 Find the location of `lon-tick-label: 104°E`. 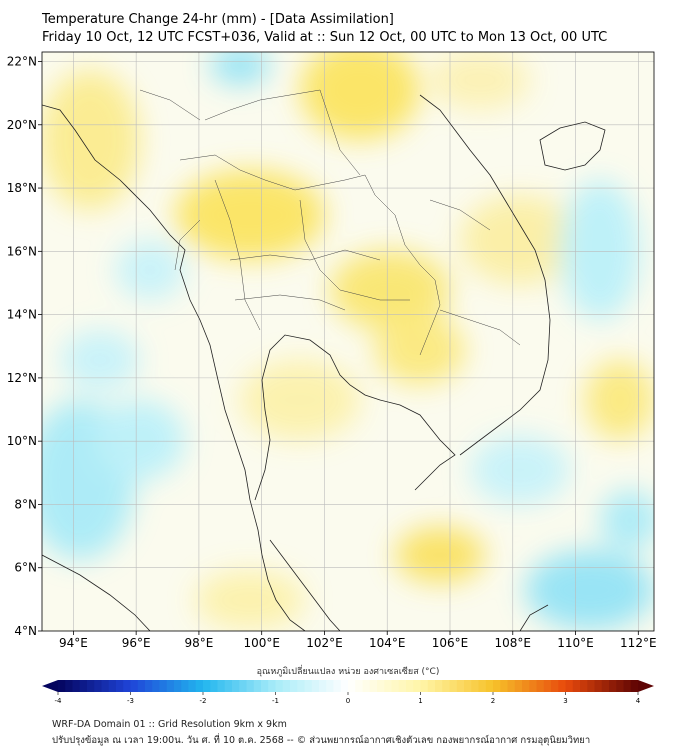

lon-tick-label: 104°E is located at coordinates (387, 643).